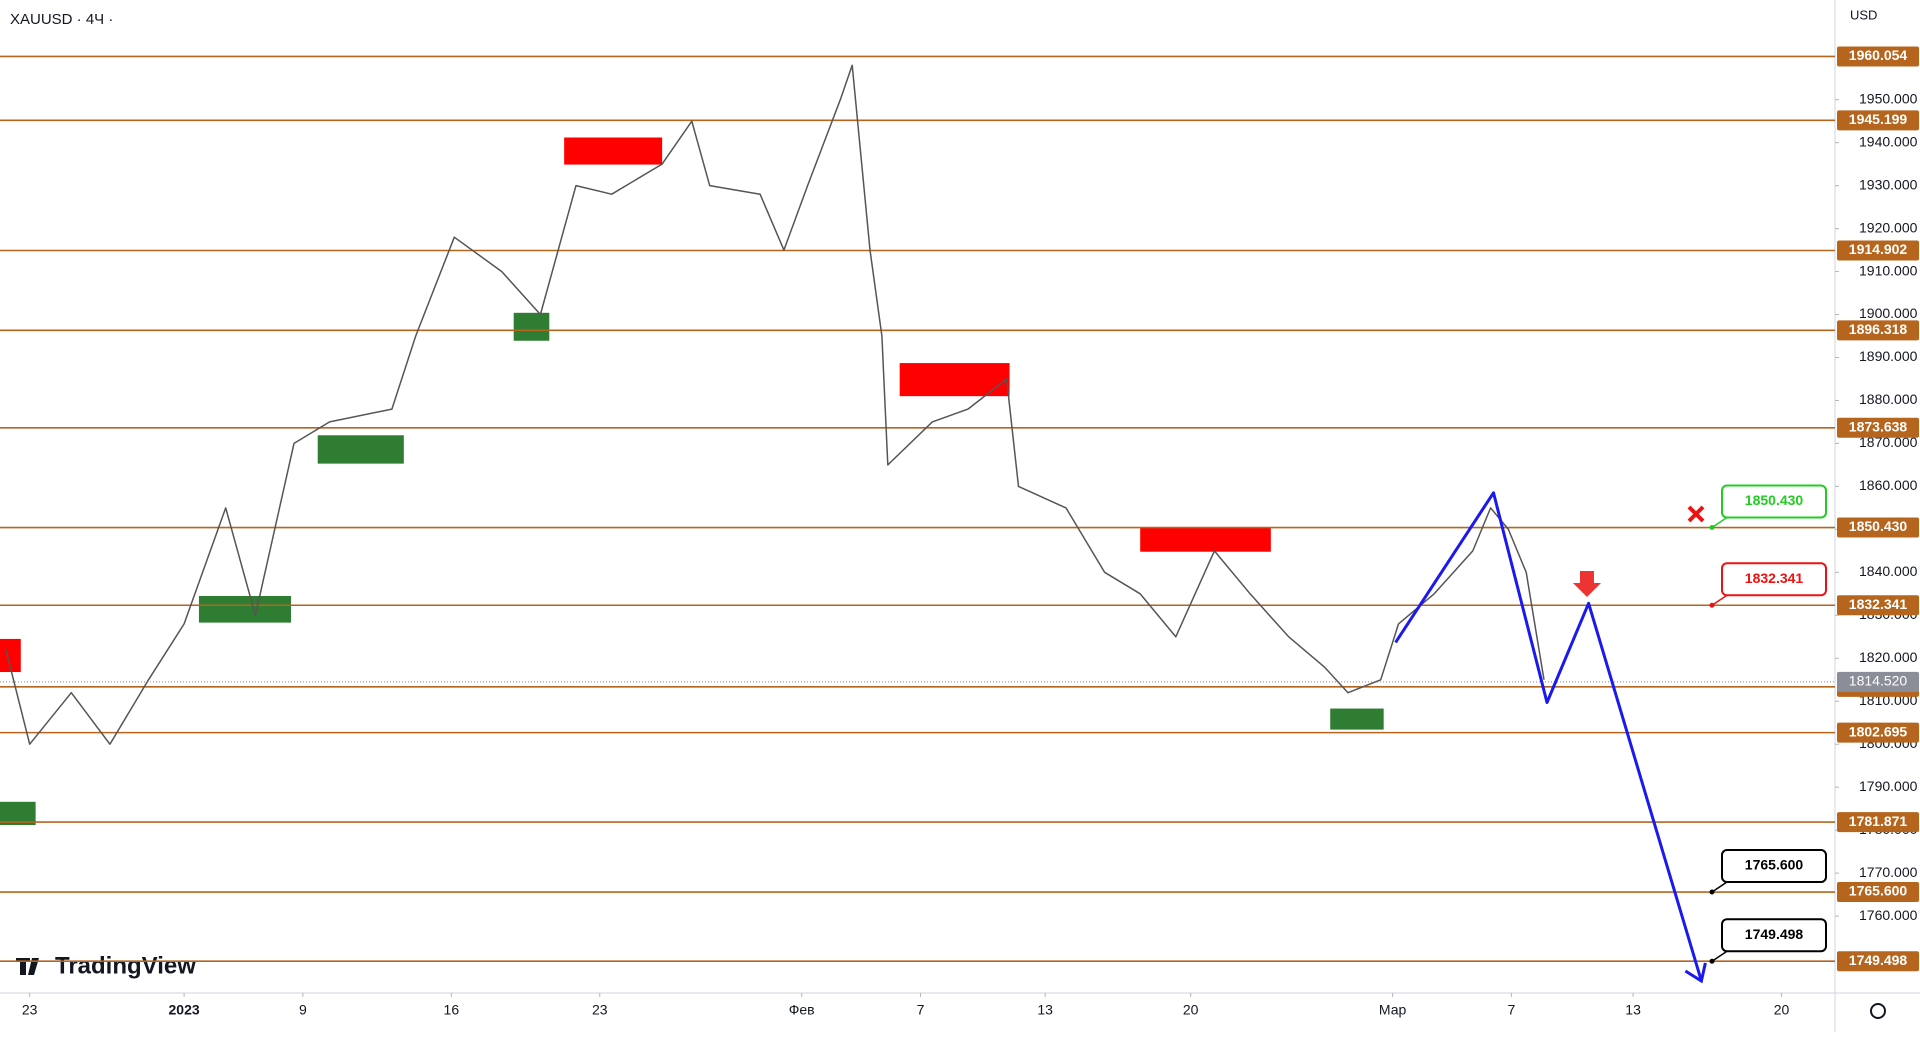 This screenshot has height=1037, width=1920. I want to click on last-price-label: 1814.520, so click(1878, 681).